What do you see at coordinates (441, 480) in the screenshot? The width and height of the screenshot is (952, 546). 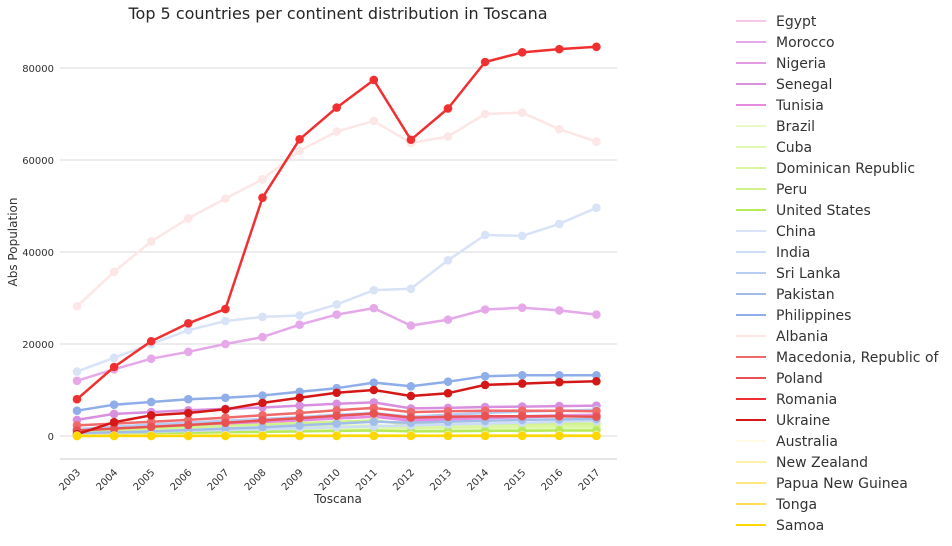 I see `x-tick-label: 2013` at bounding box center [441, 480].